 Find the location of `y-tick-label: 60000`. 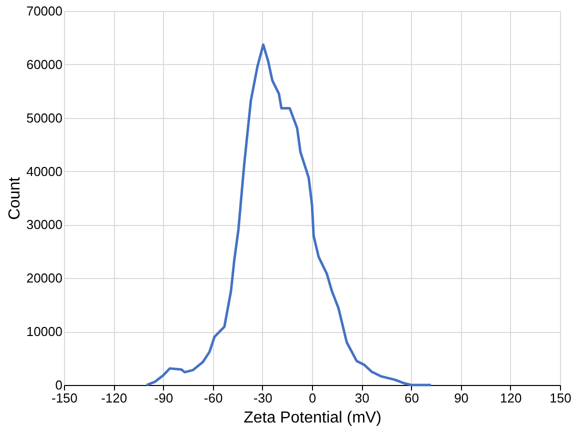

y-tick-label: 60000 is located at coordinates (44, 64).